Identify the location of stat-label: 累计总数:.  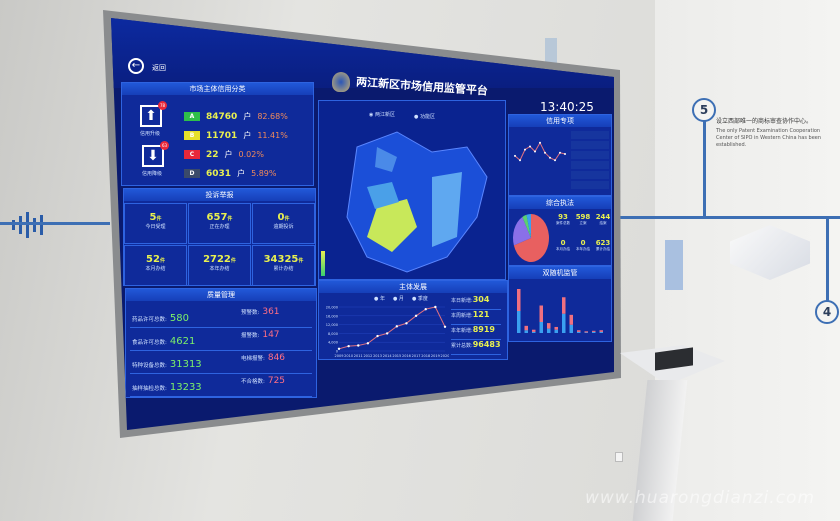
(462, 346).